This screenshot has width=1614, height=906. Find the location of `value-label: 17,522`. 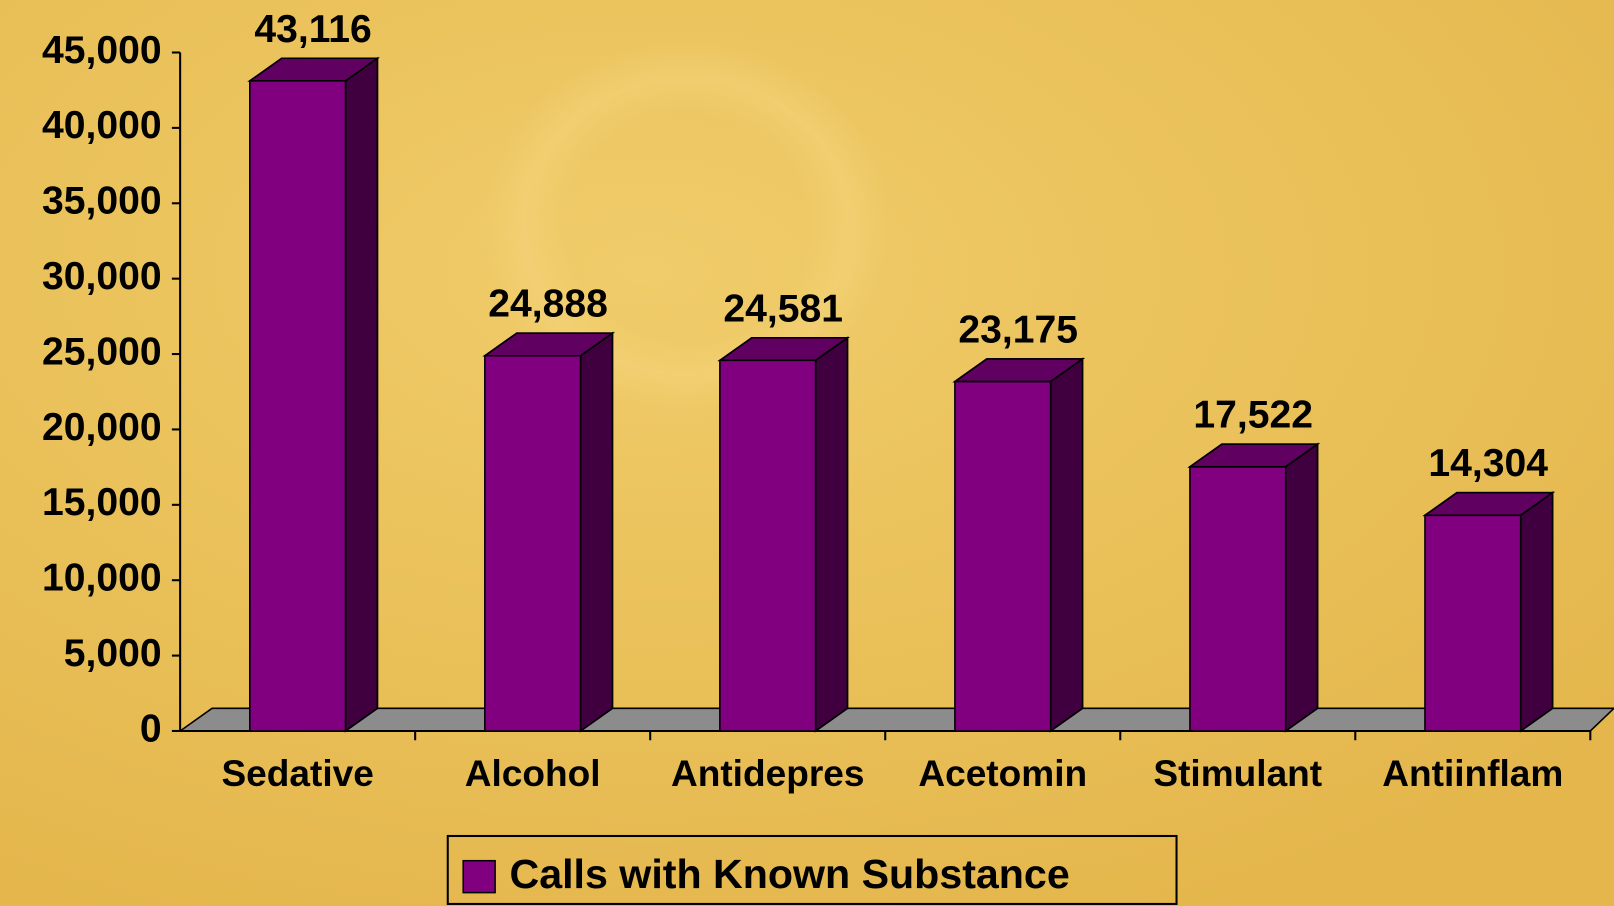

value-label: 17,522 is located at coordinates (1253, 415).